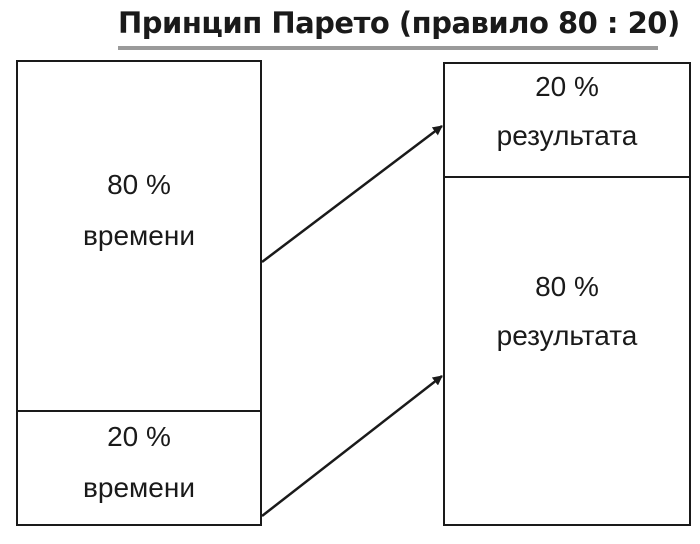  Describe the element at coordinates (567, 286) in the screenshot. I see `result-80-percent: 80 %` at that location.